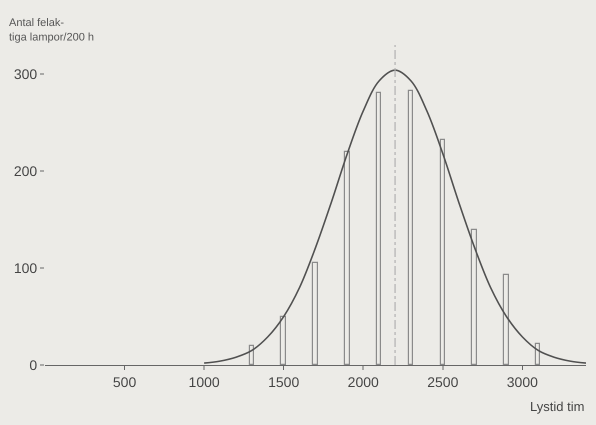 This screenshot has height=425, width=596. Describe the element at coordinates (26, 268) in the screenshot. I see `y-tick-label: 100` at that location.